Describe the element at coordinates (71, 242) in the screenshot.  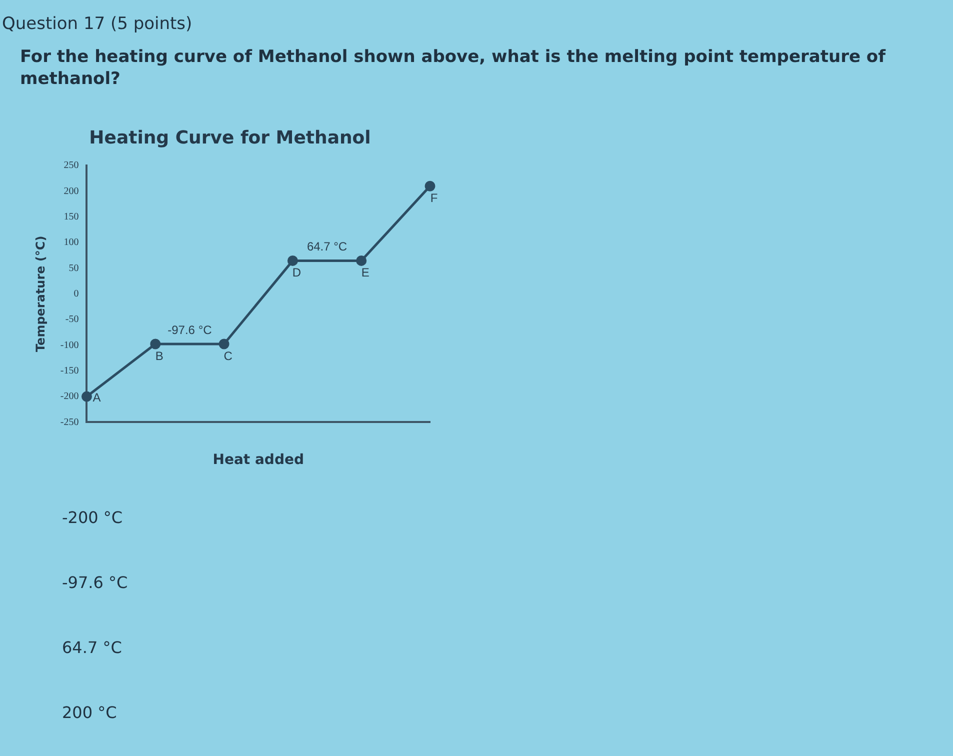
I see `y-tick-label: 100` at that location.